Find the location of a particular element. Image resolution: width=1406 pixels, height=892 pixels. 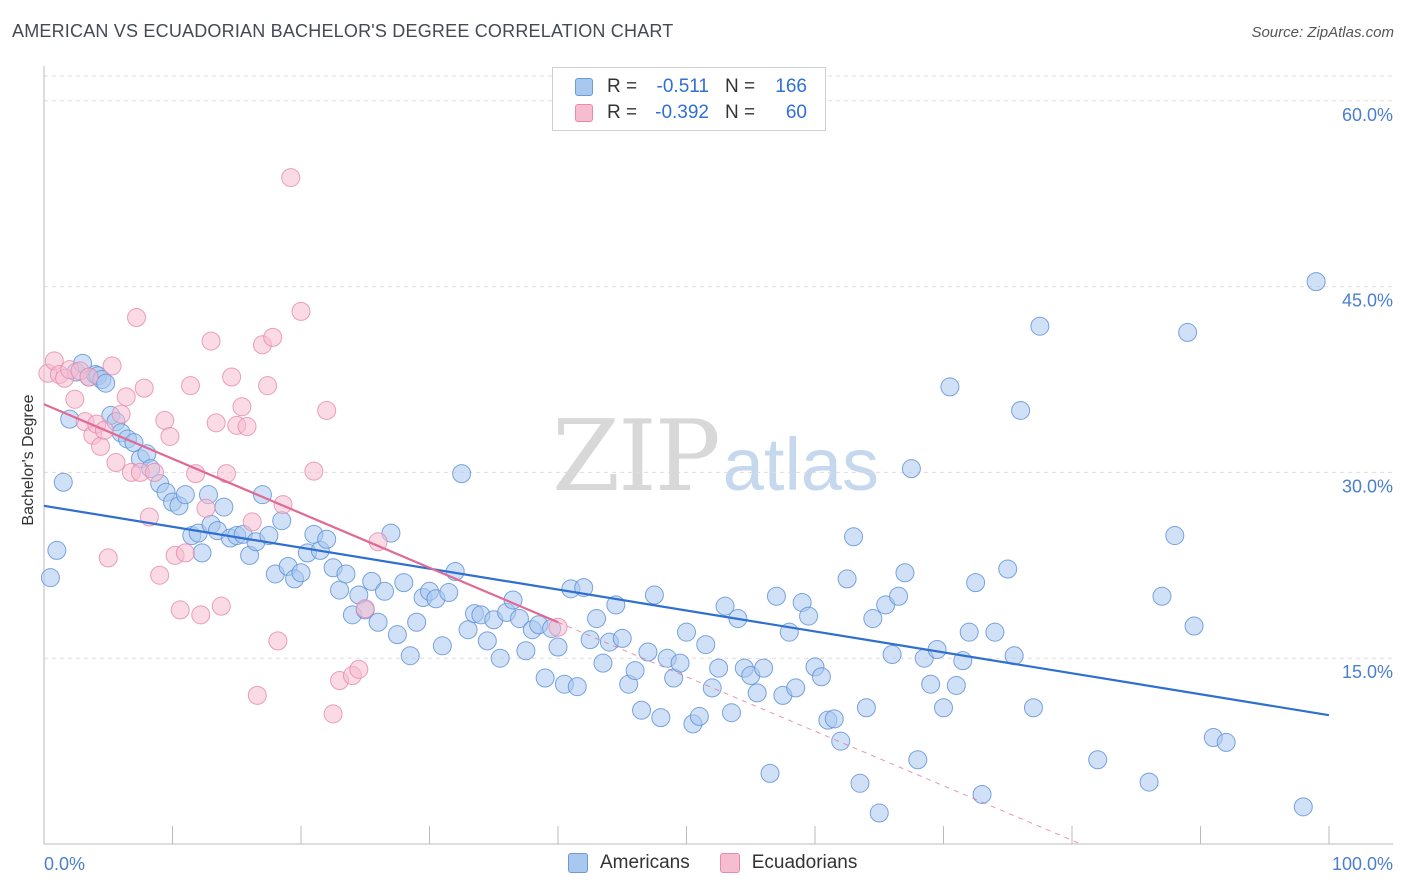

ecuadorians-label: Ecuadorians is located at coordinates (804, 862).